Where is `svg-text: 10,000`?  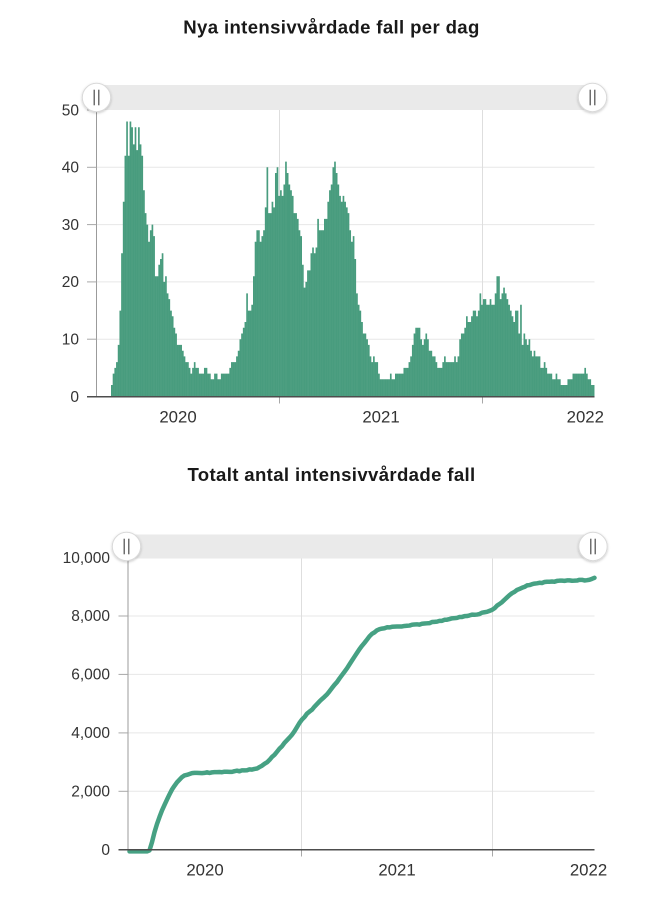
svg-text: 10,000 is located at coordinates (87, 558).